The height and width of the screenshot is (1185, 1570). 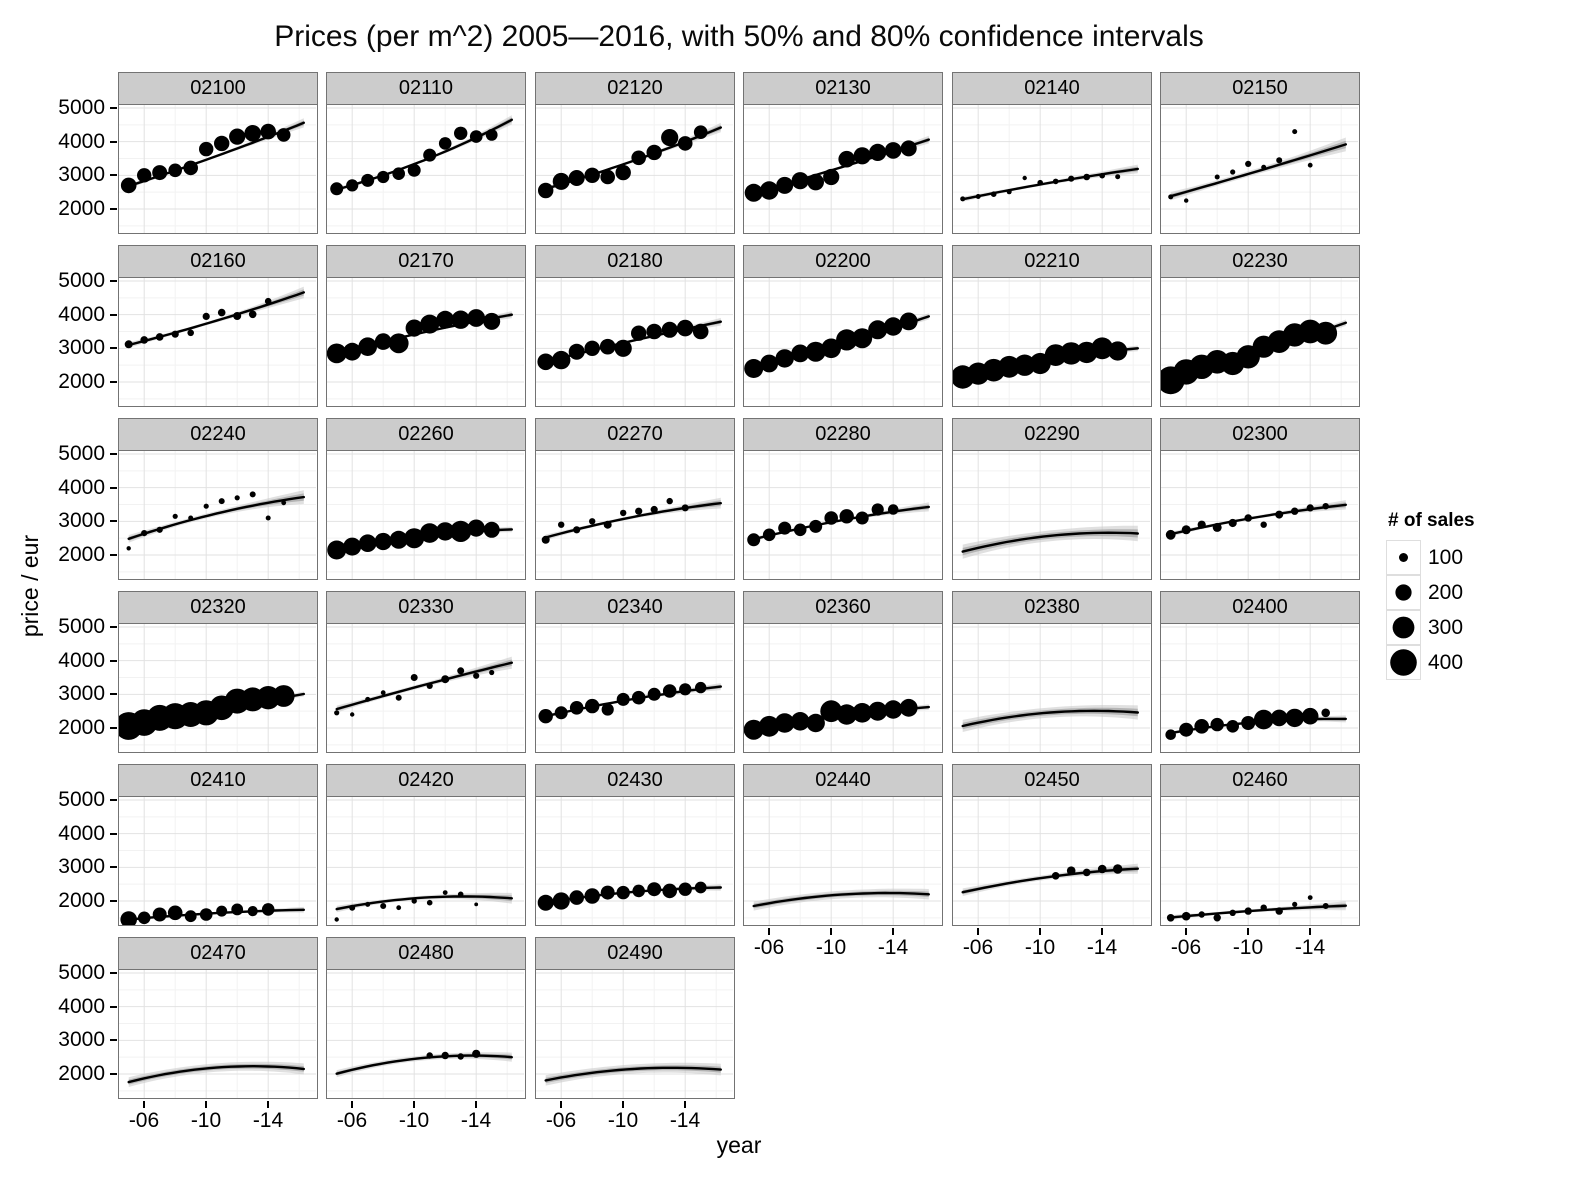 I want to click on y-tick-label: 3000, so click(x=81, y=520).